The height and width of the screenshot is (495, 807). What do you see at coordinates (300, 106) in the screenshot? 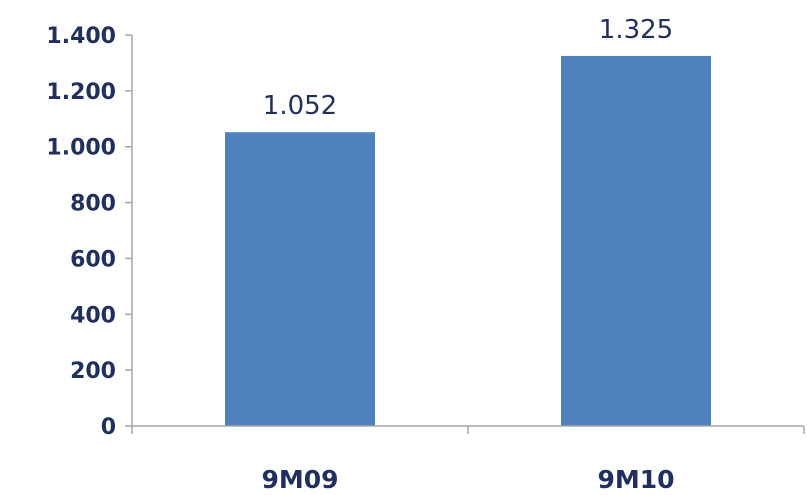
I see `data-label-9m09: 1.052` at bounding box center [300, 106].